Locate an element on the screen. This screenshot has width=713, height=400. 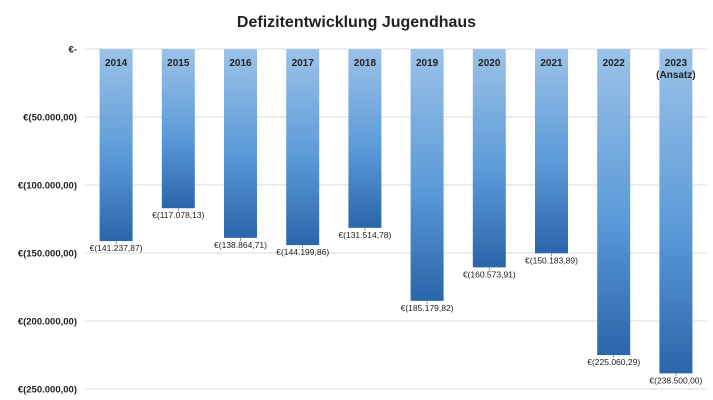
category-label: 2015 is located at coordinates (178, 63).